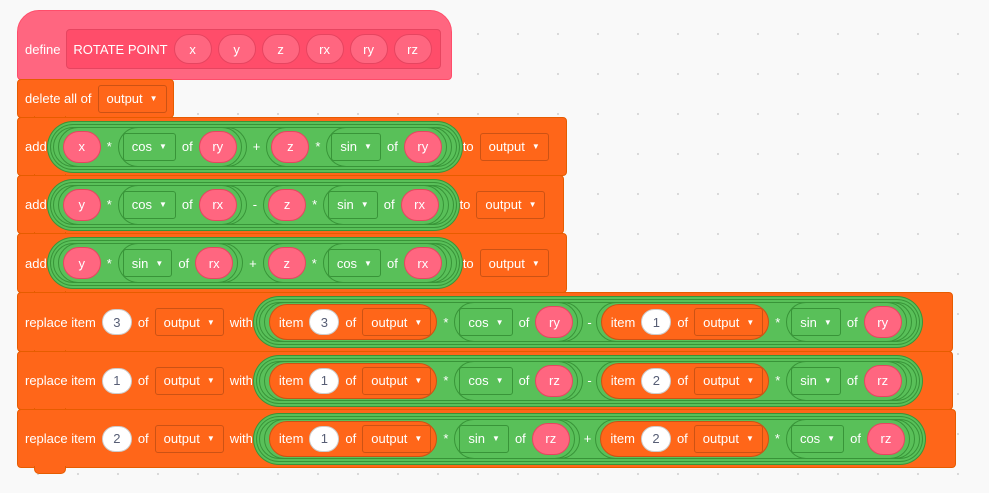 The height and width of the screenshot is (493, 989). I want to click on multiply-operator: item 2 of output ▼ * sin ▼ of rz, so click(753, 380).